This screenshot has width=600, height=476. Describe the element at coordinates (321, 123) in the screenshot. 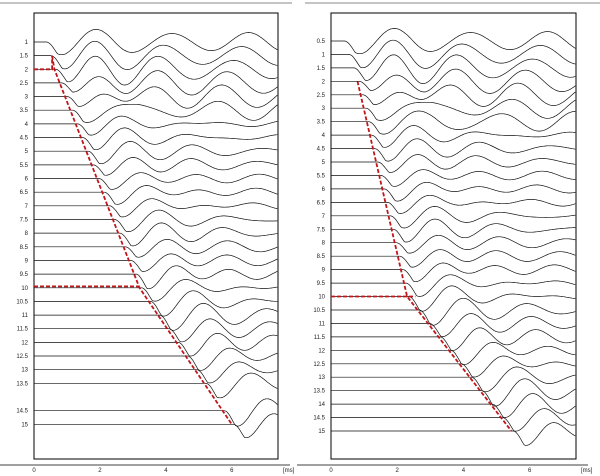

I see `trace-label: 3.5` at that location.